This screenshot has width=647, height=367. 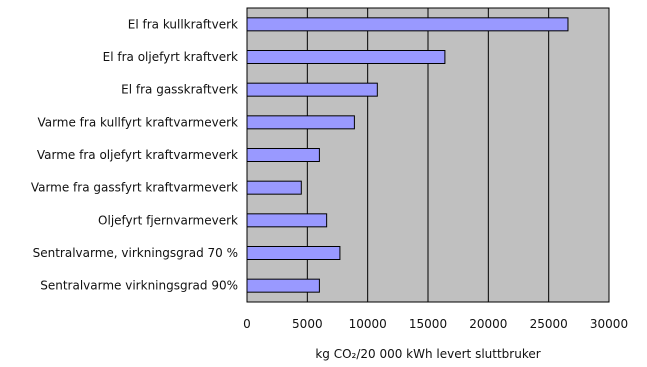 What do you see at coordinates (170, 57) in the screenshot?
I see `category-label: El fra oljefyrt kraftverk` at bounding box center [170, 57].